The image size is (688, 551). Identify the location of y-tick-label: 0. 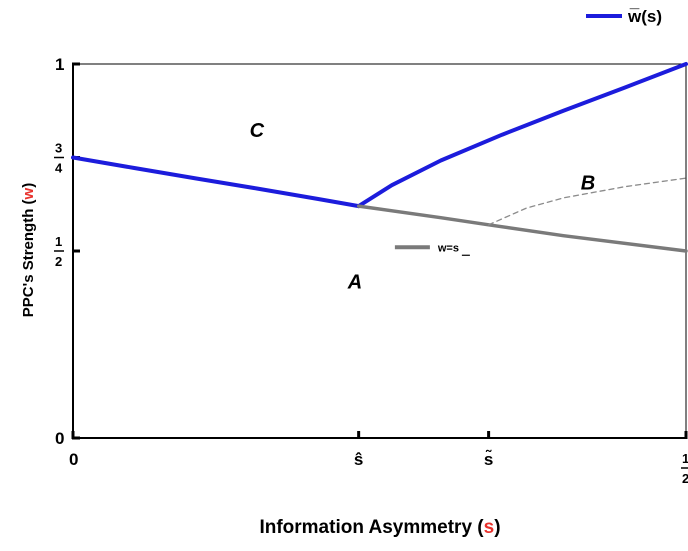
(59, 438).